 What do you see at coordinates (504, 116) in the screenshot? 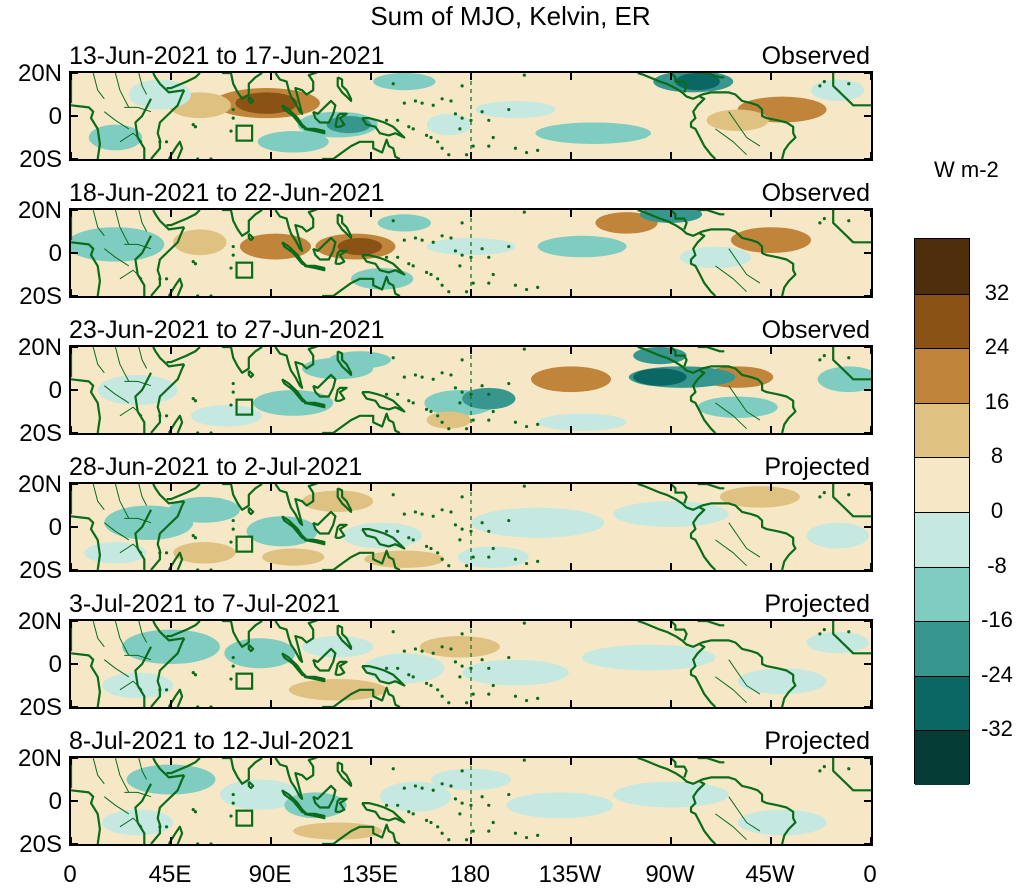
I see `islands` at bounding box center [504, 116].